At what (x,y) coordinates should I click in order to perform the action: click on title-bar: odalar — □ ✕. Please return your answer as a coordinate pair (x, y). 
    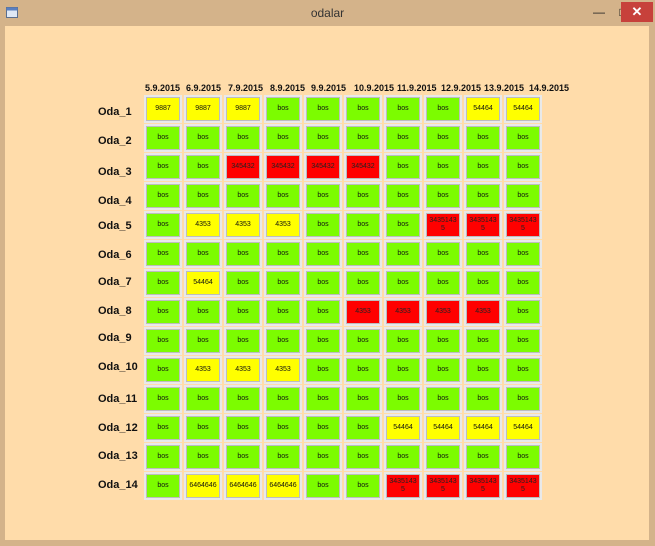
    Looking at the image, I should click on (327, 13).